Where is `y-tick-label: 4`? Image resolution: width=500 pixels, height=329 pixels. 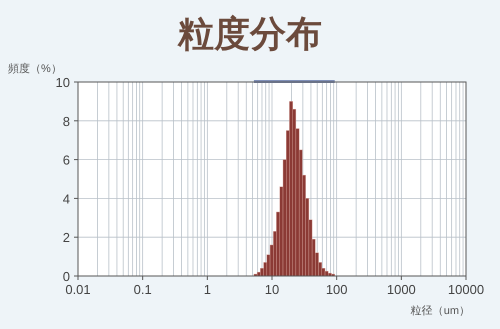
y-tick-label: 4 is located at coordinates (66, 198).